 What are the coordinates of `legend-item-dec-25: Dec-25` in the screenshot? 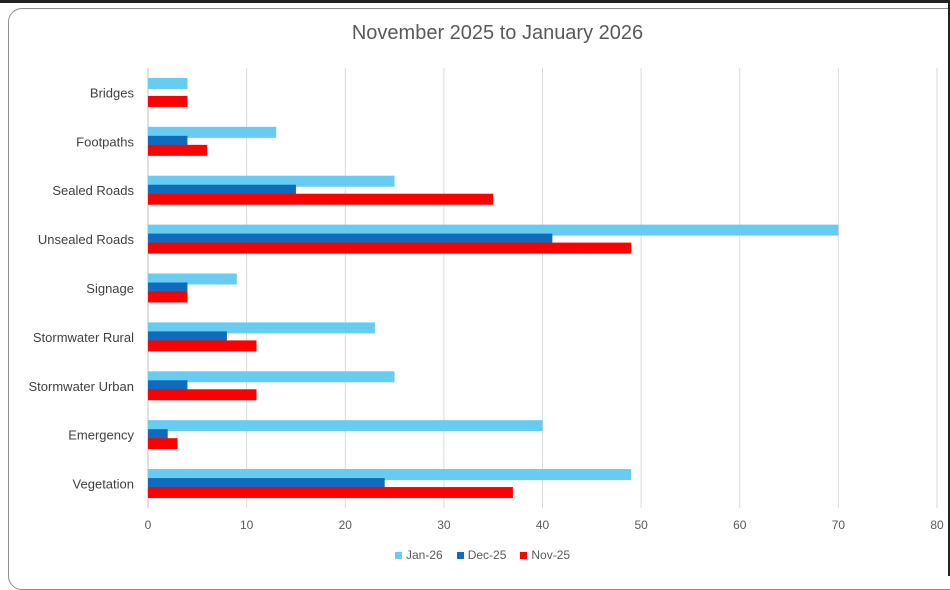 It's located at (481, 555).